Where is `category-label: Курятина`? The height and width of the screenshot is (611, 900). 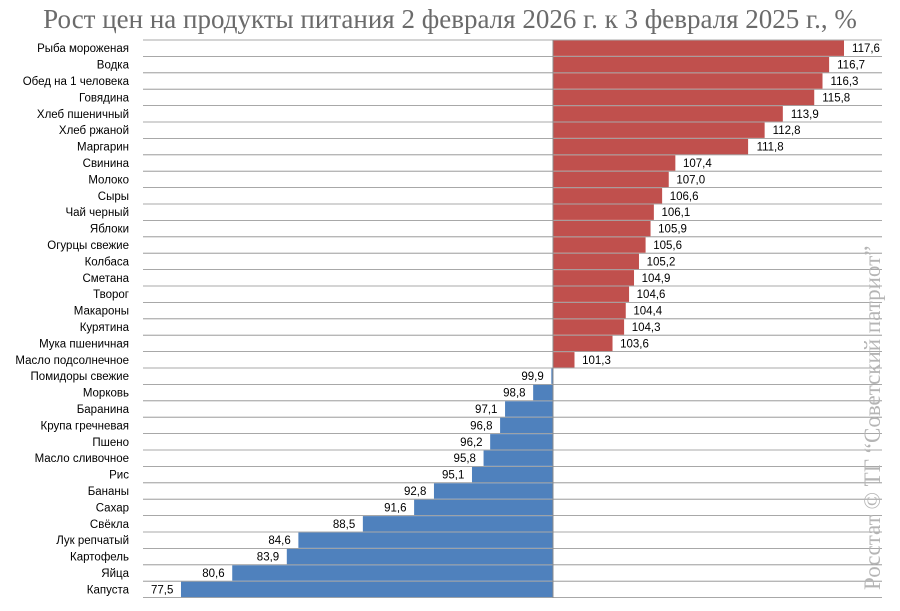
category-label: Курятина is located at coordinates (105, 328).